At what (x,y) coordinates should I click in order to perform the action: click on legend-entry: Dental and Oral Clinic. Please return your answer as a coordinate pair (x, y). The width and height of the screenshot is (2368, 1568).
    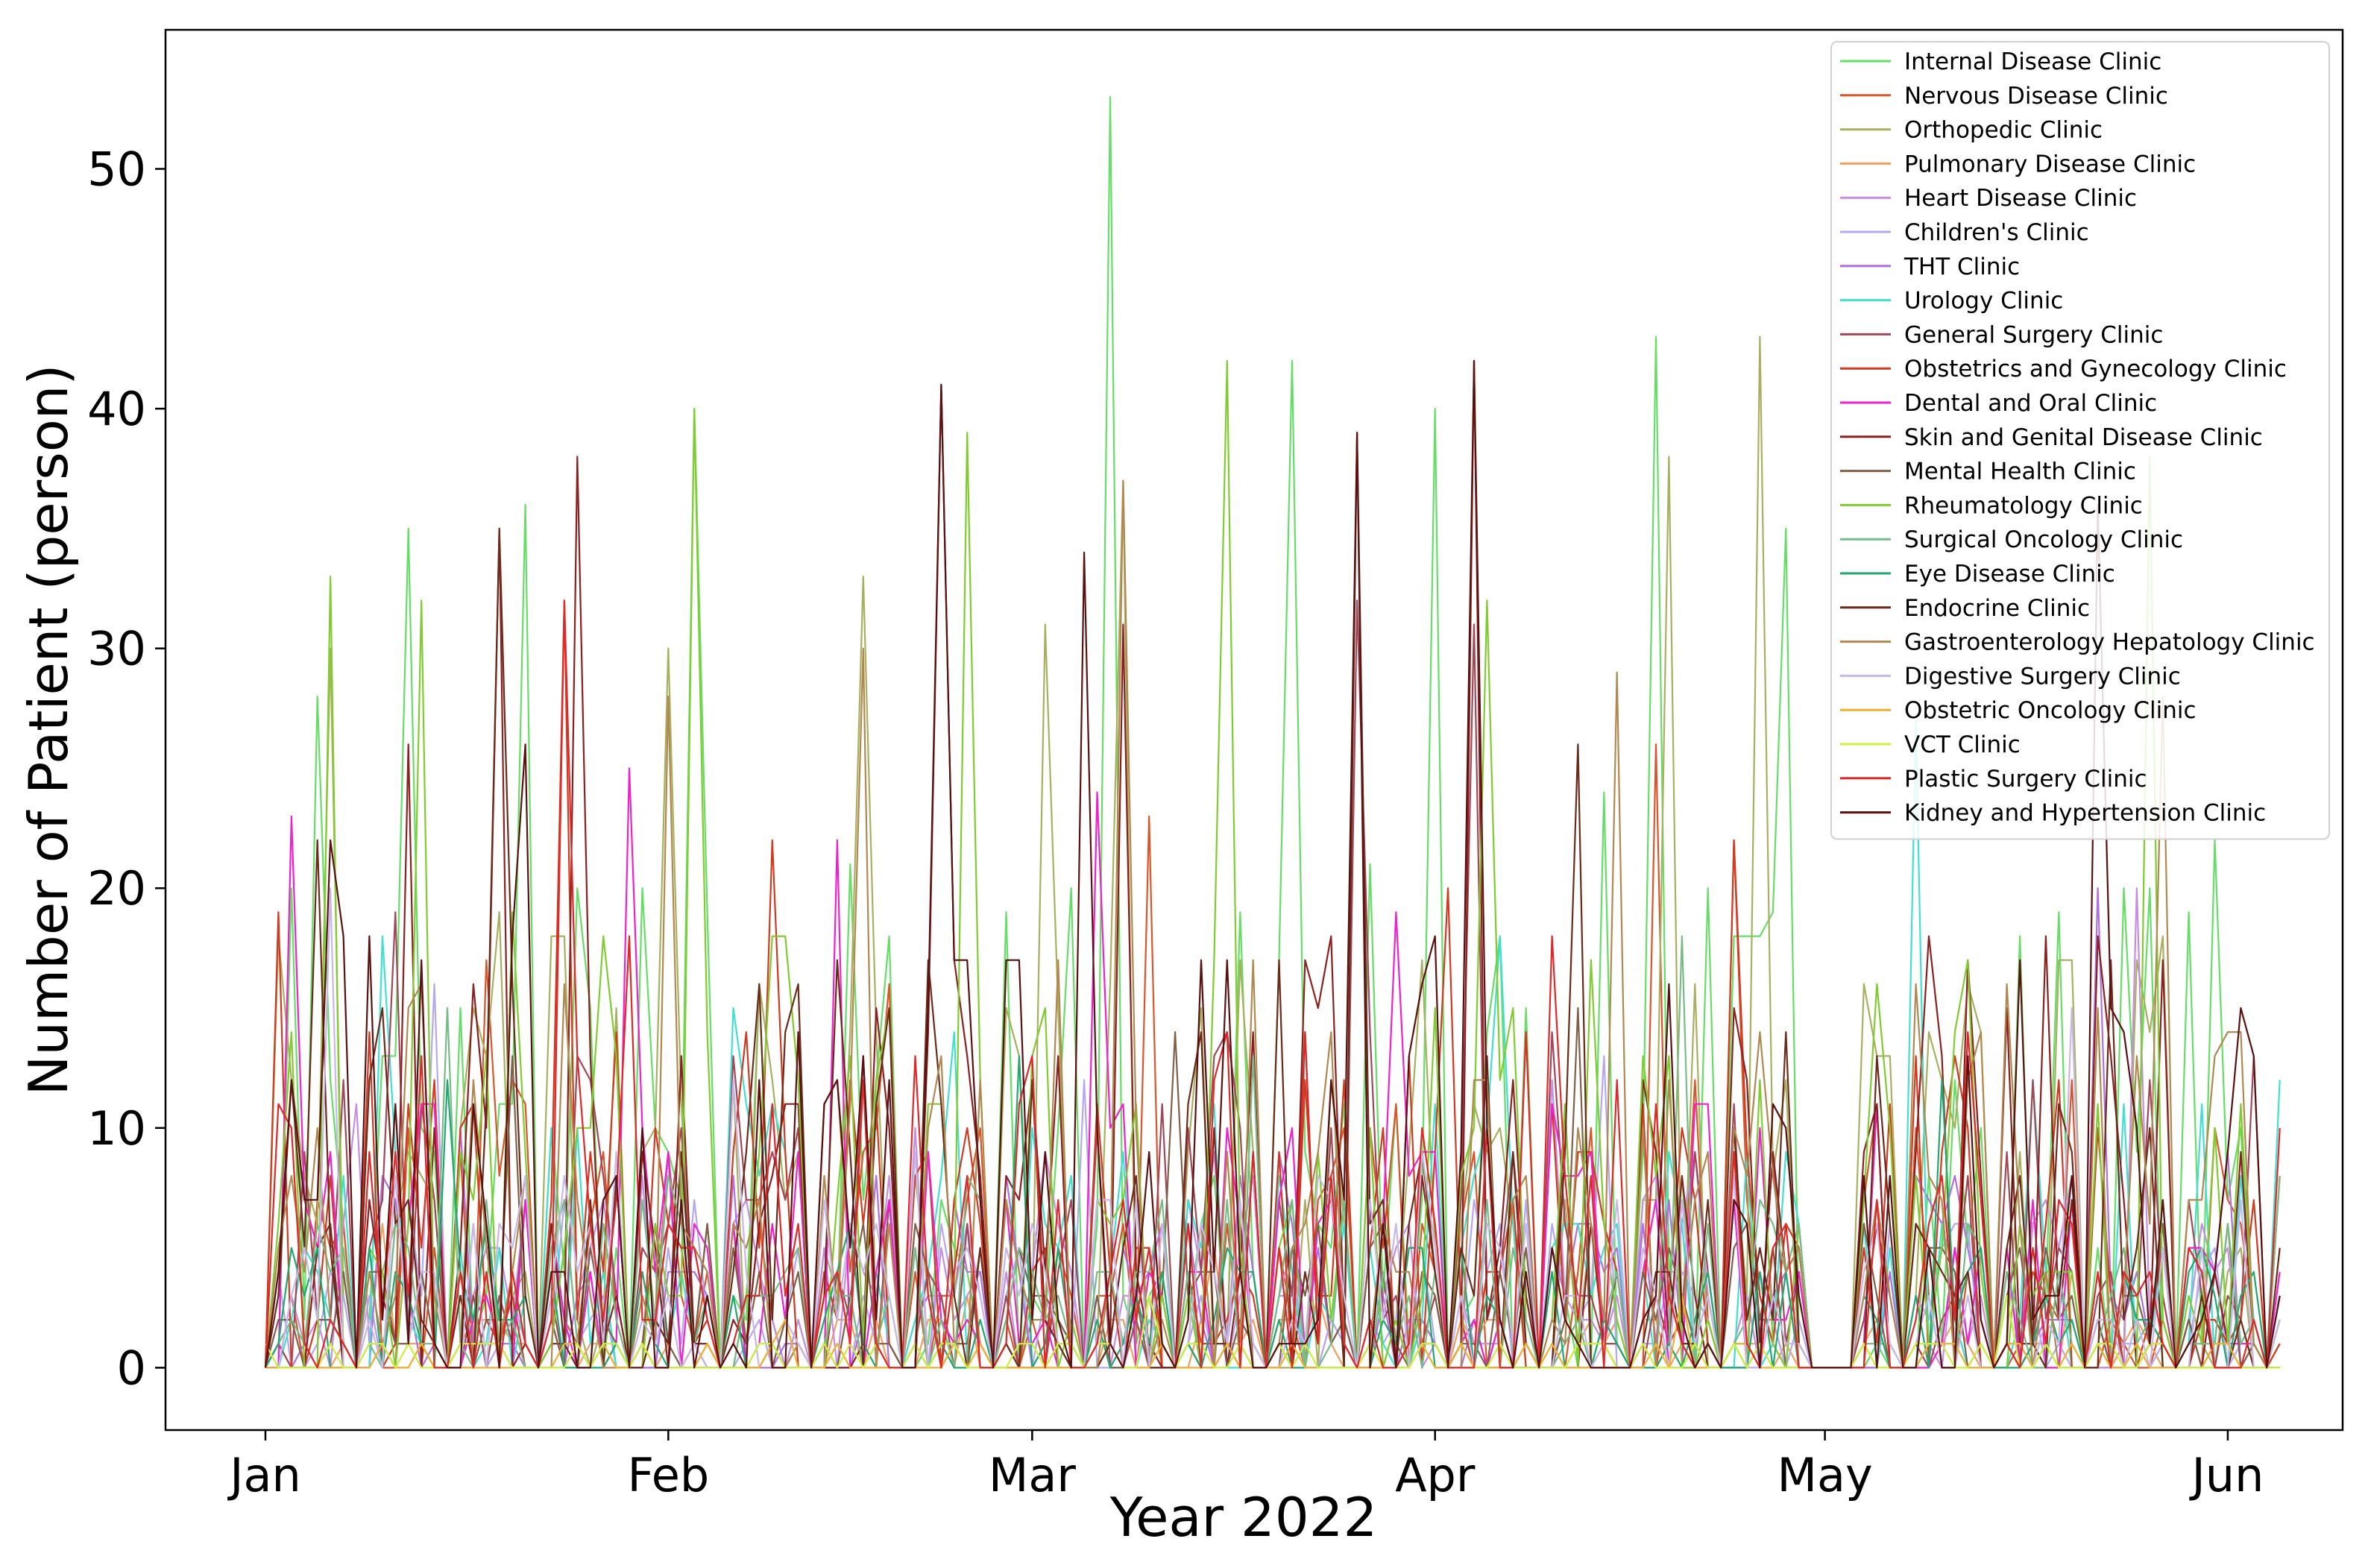
    Looking at the image, I should click on (2031, 403).